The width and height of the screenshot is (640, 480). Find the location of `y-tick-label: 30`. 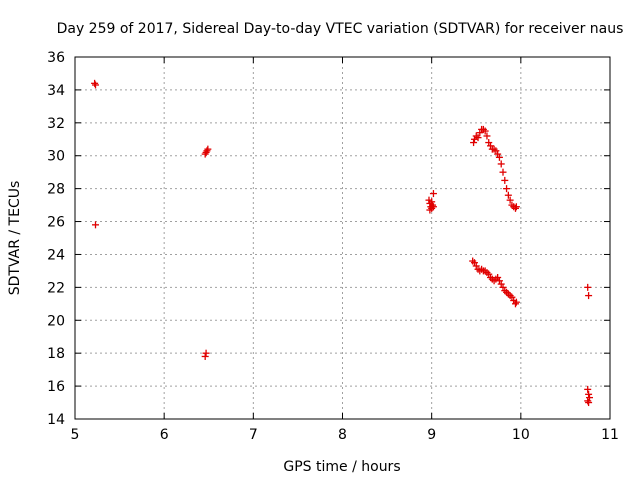

y-tick-label: 30 is located at coordinates (56, 157).